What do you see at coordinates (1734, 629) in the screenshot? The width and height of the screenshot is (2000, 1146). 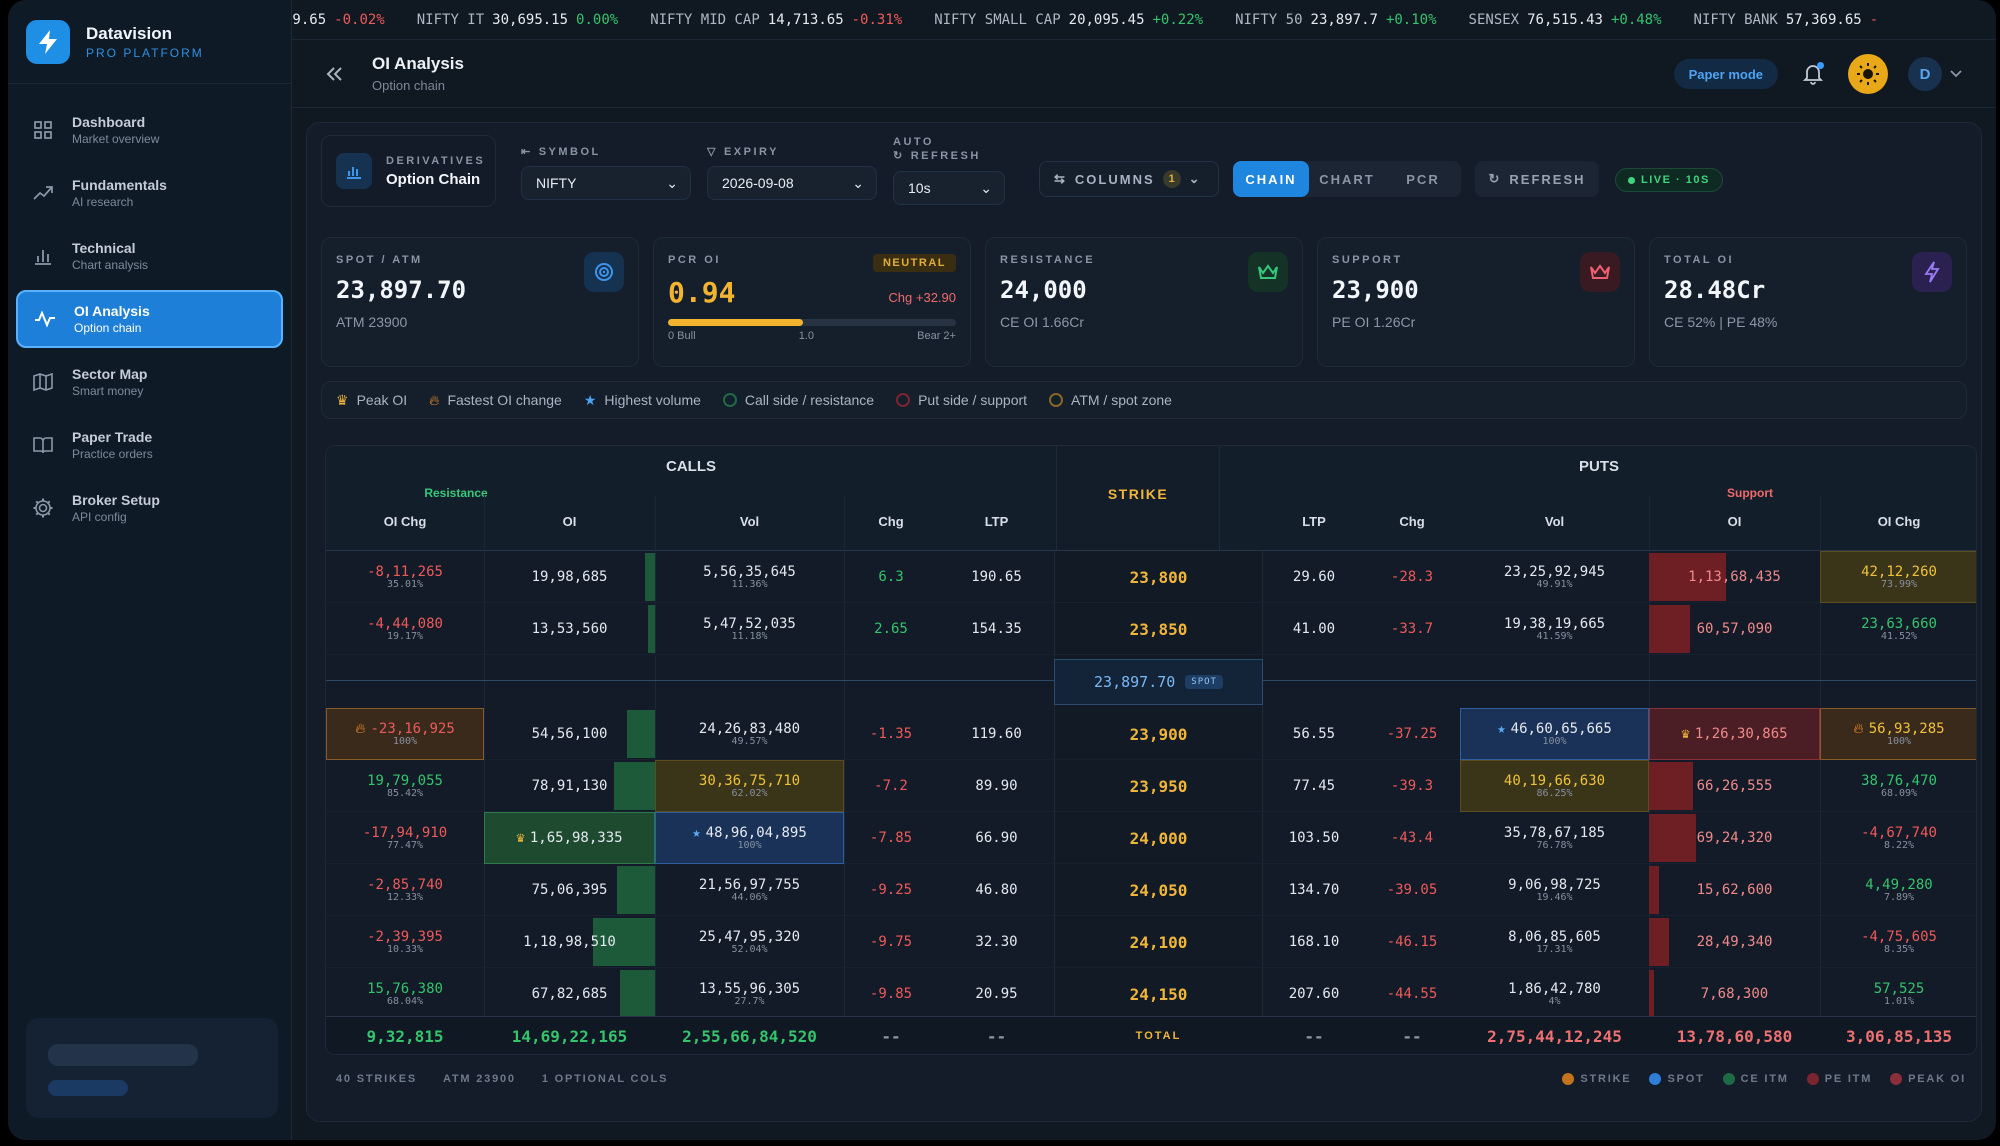 I see `pe-oi-cell: 60,57,090` at bounding box center [1734, 629].